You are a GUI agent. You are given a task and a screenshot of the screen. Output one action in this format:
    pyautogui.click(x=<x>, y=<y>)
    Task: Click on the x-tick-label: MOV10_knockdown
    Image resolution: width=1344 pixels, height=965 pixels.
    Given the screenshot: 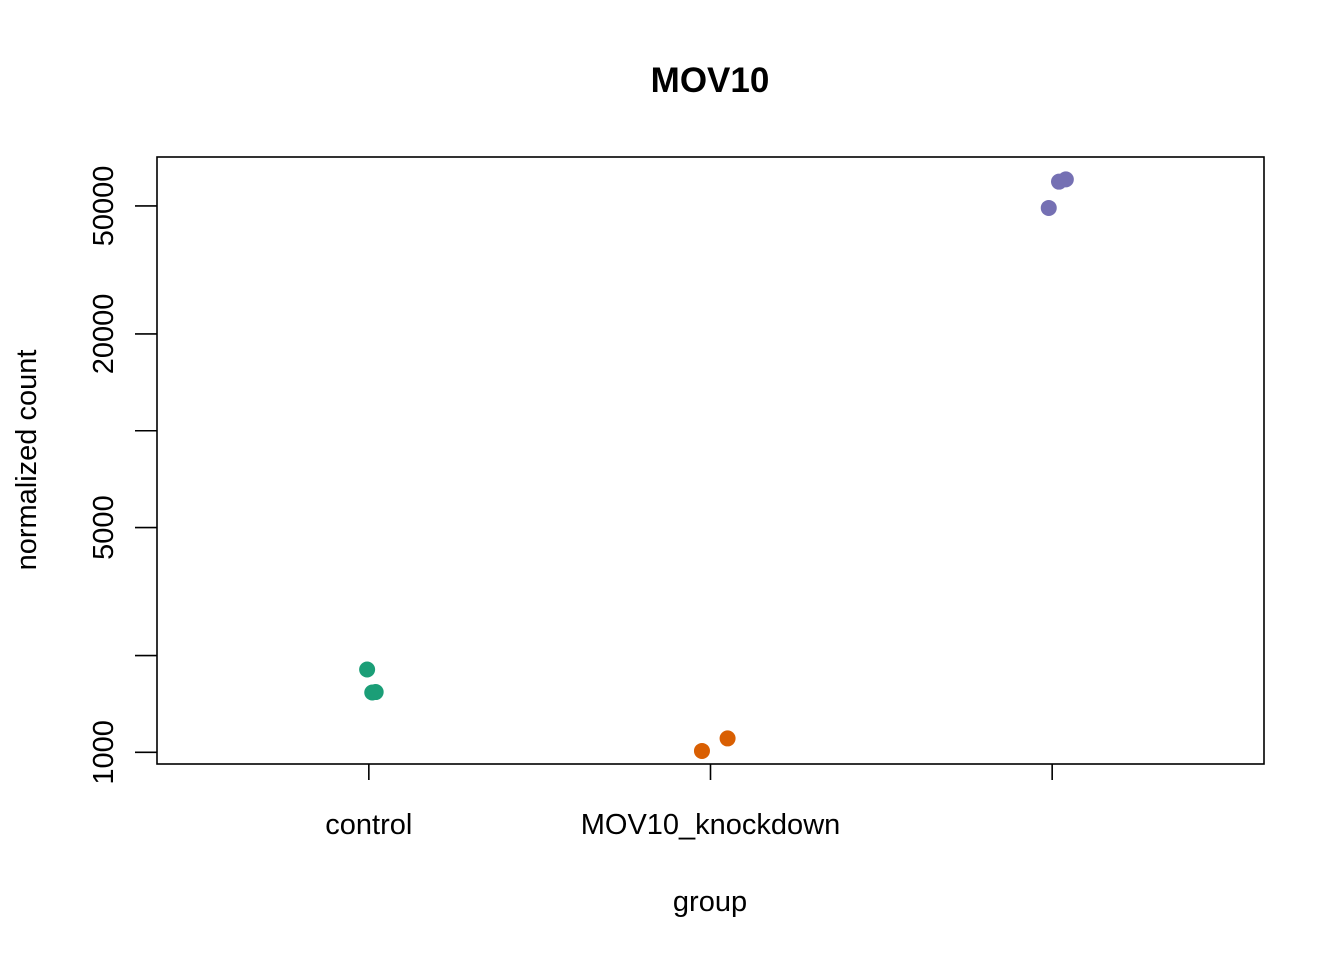 What is the action you would take?
    pyautogui.click(x=711, y=825)
    